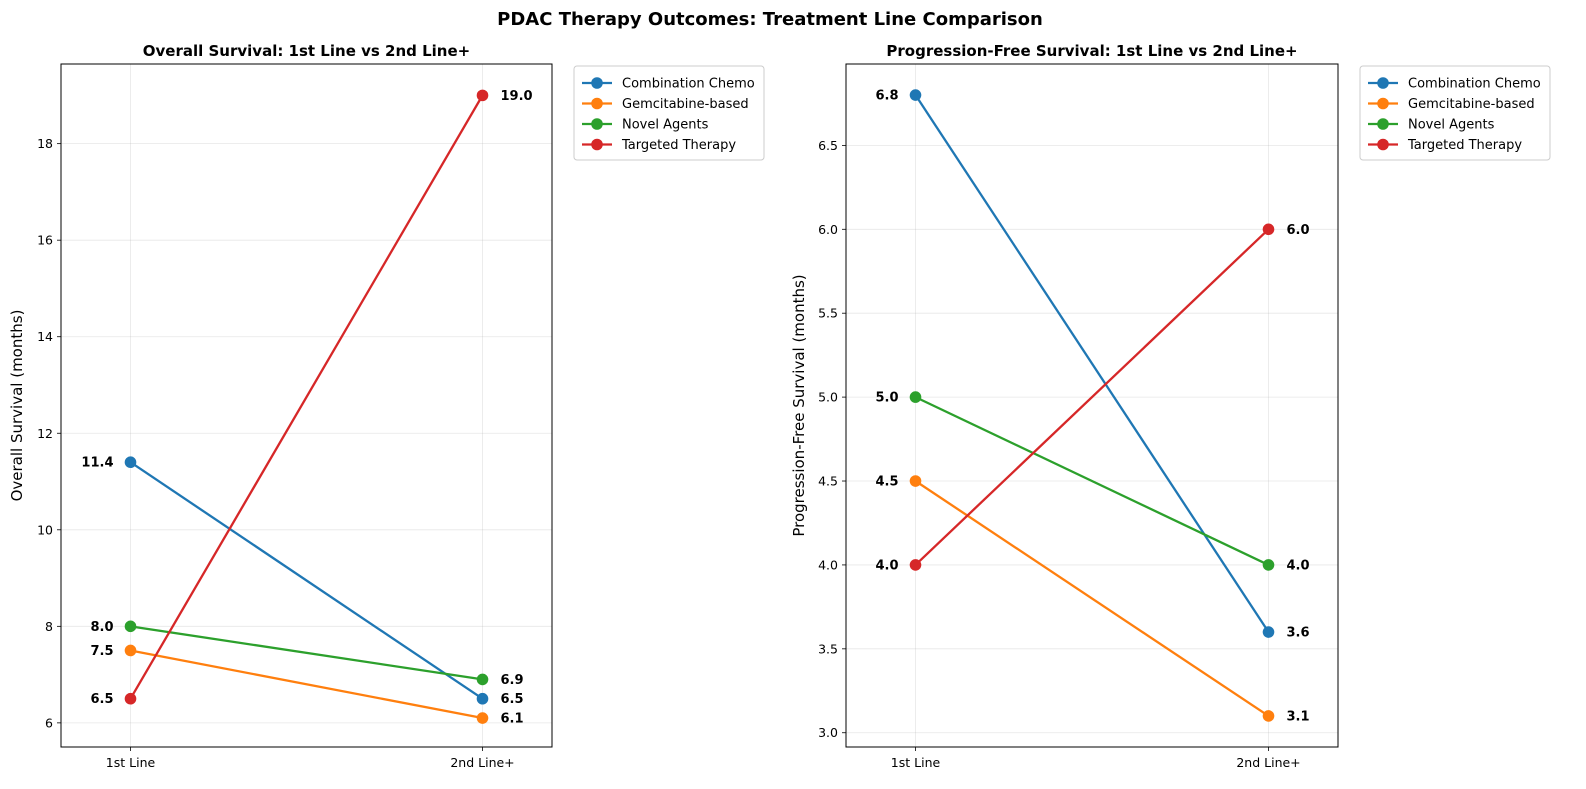 The image size is (1586, 789). I want to click on series-line-targeted-therapy, so click(1092, 397).